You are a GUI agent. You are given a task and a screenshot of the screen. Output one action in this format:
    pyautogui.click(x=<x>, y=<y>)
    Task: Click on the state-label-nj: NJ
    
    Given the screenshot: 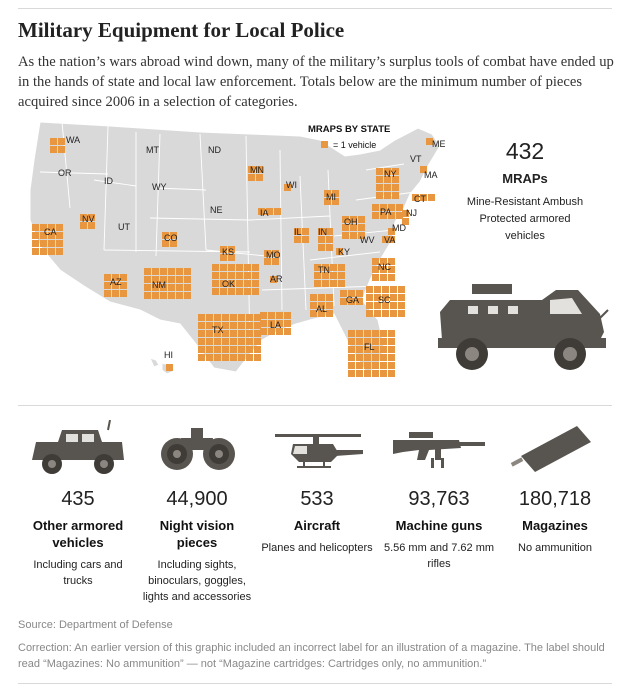 What is the action you would take?
    pyautogui.click(x=411, y=213)
    